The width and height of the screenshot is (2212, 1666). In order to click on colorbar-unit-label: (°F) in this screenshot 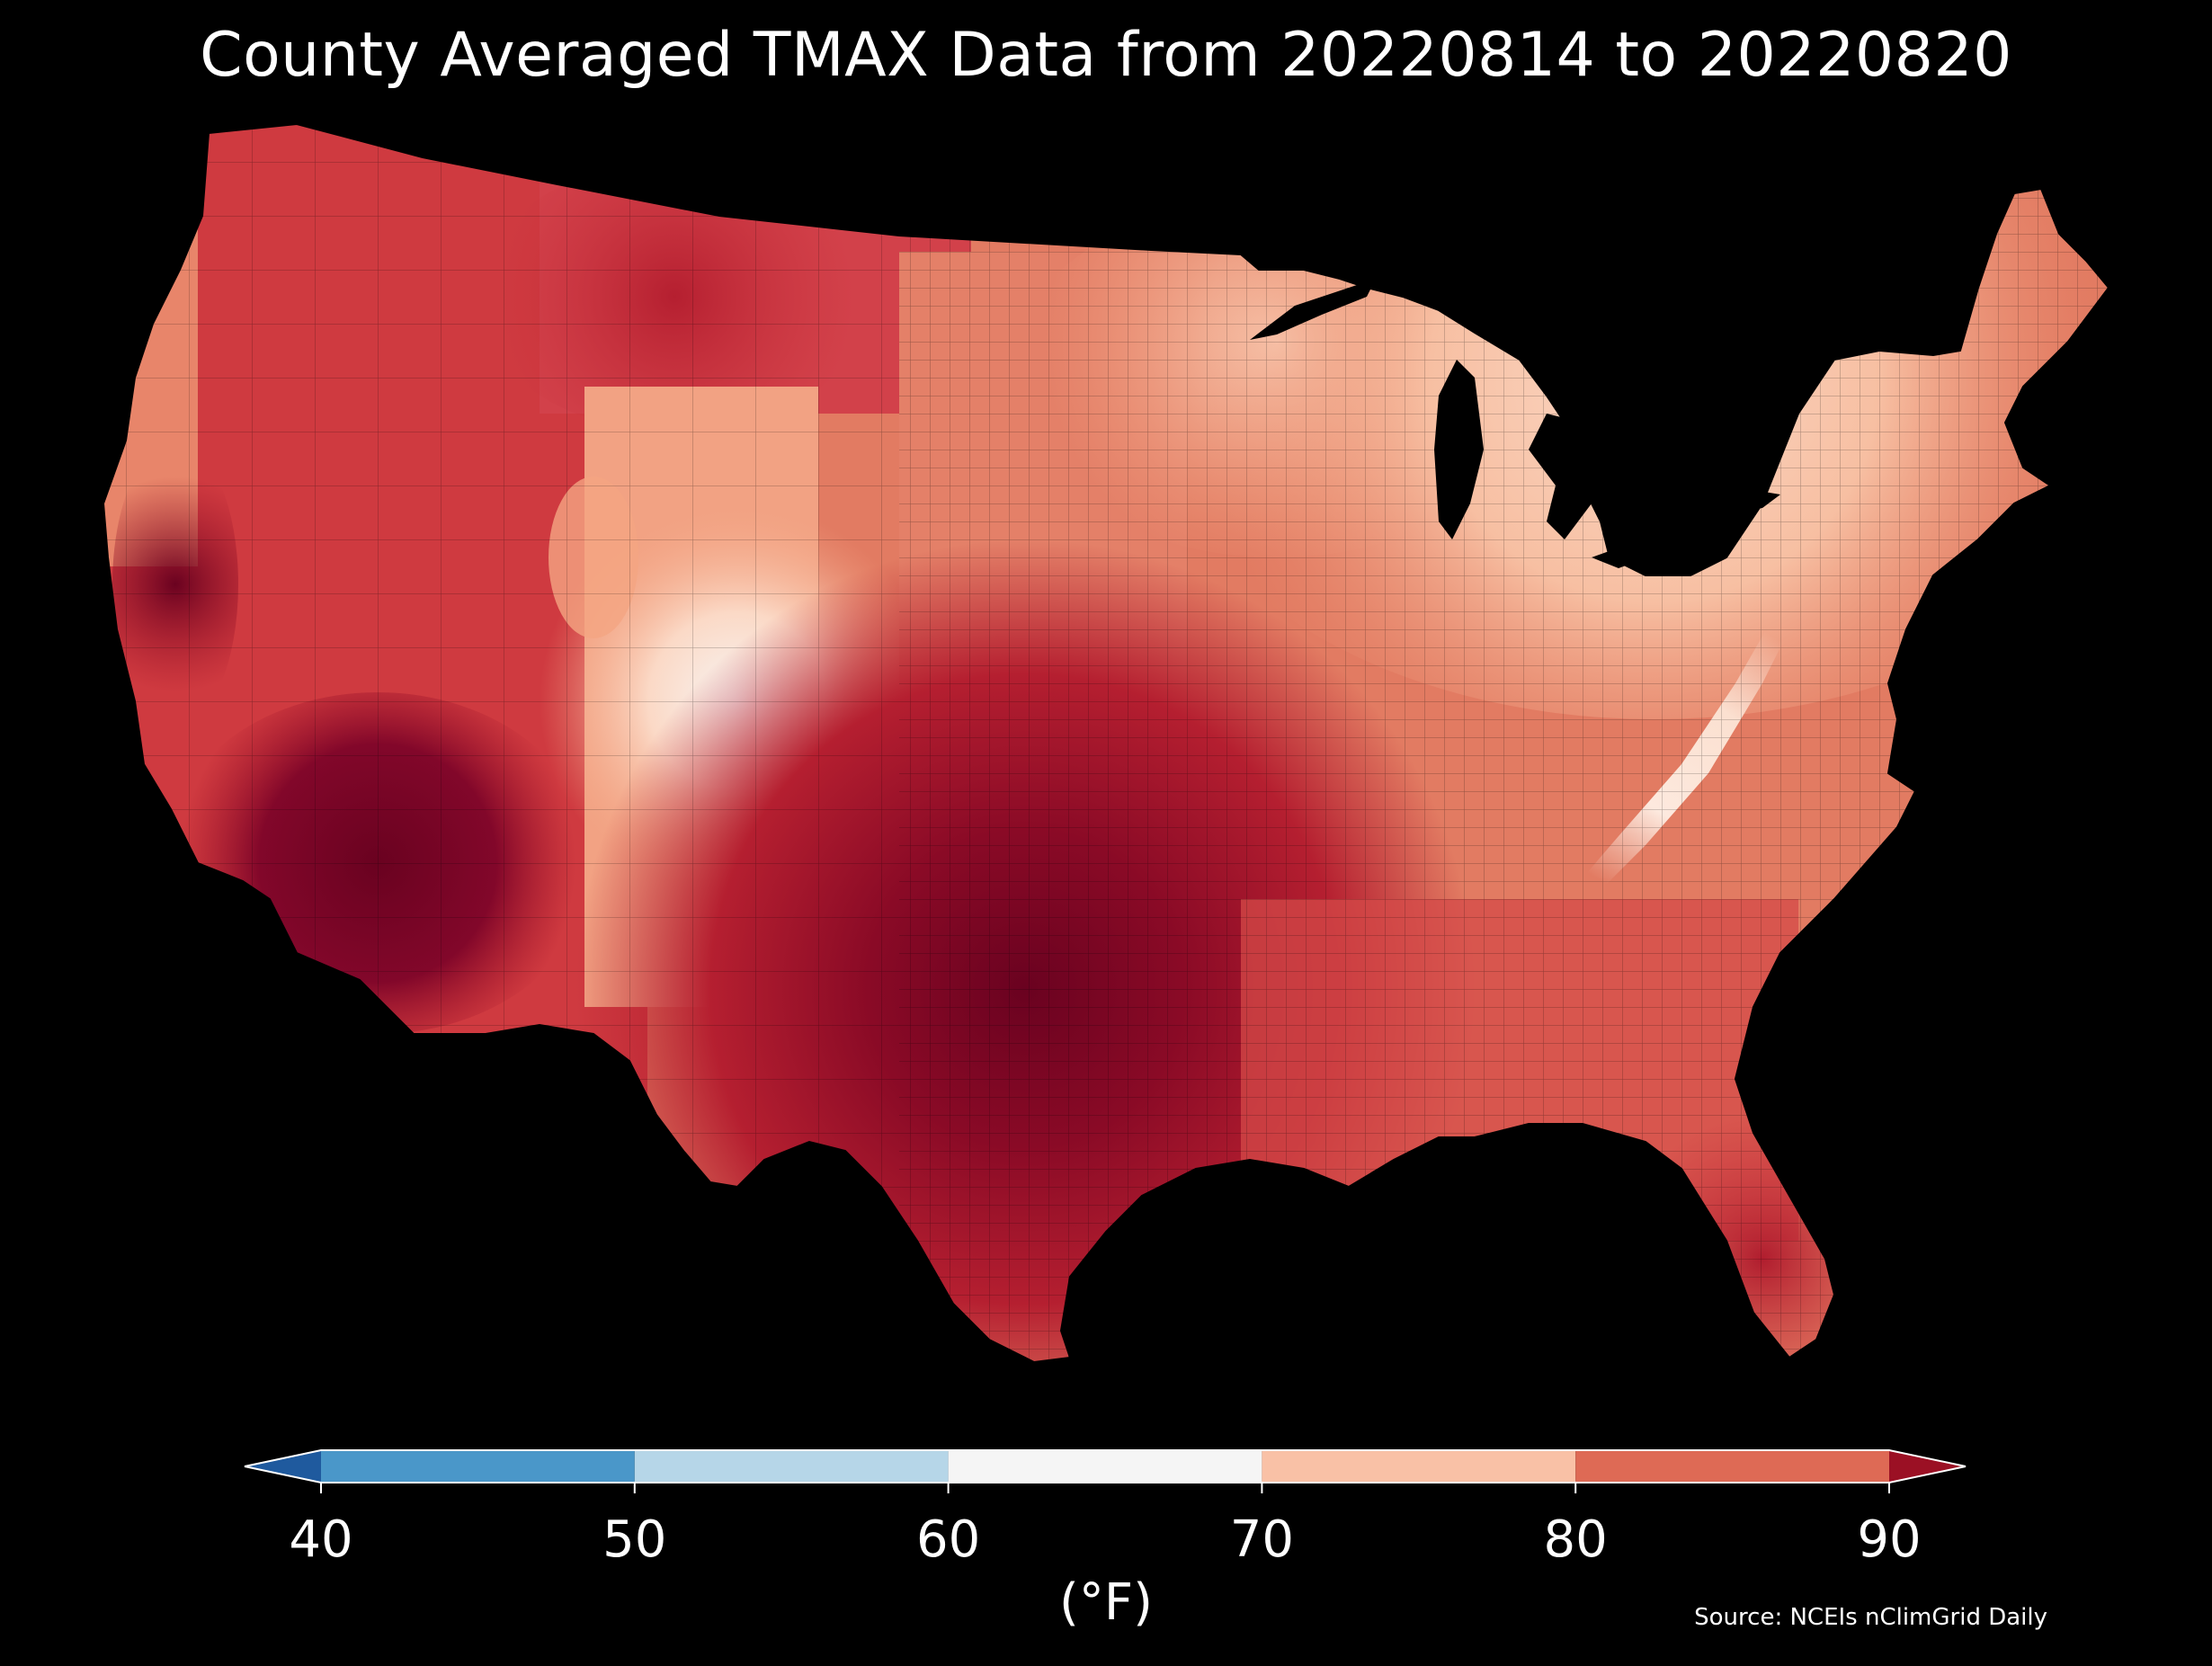, I will do `click(1106, 1602)`.